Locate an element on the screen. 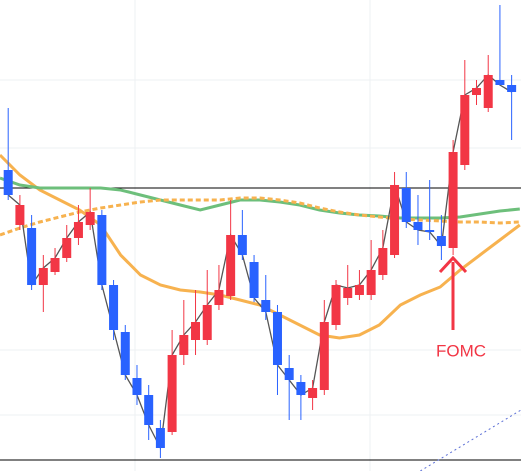 The width and height of the screenshot is (521, 471). annotation-label: FOMC is located at coordinates (461, 350).